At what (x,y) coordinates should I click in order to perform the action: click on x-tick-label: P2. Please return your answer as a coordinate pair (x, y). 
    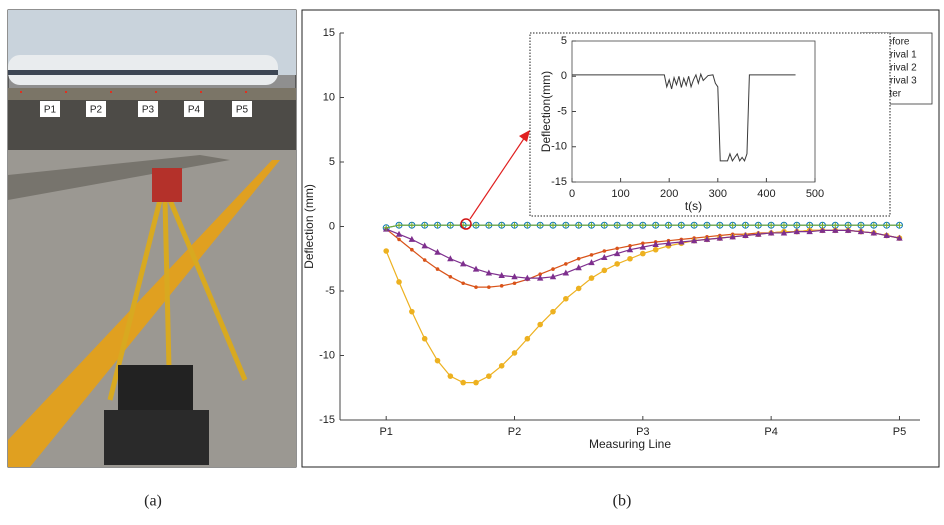
    Looking at the image, I should click on (514, 432).